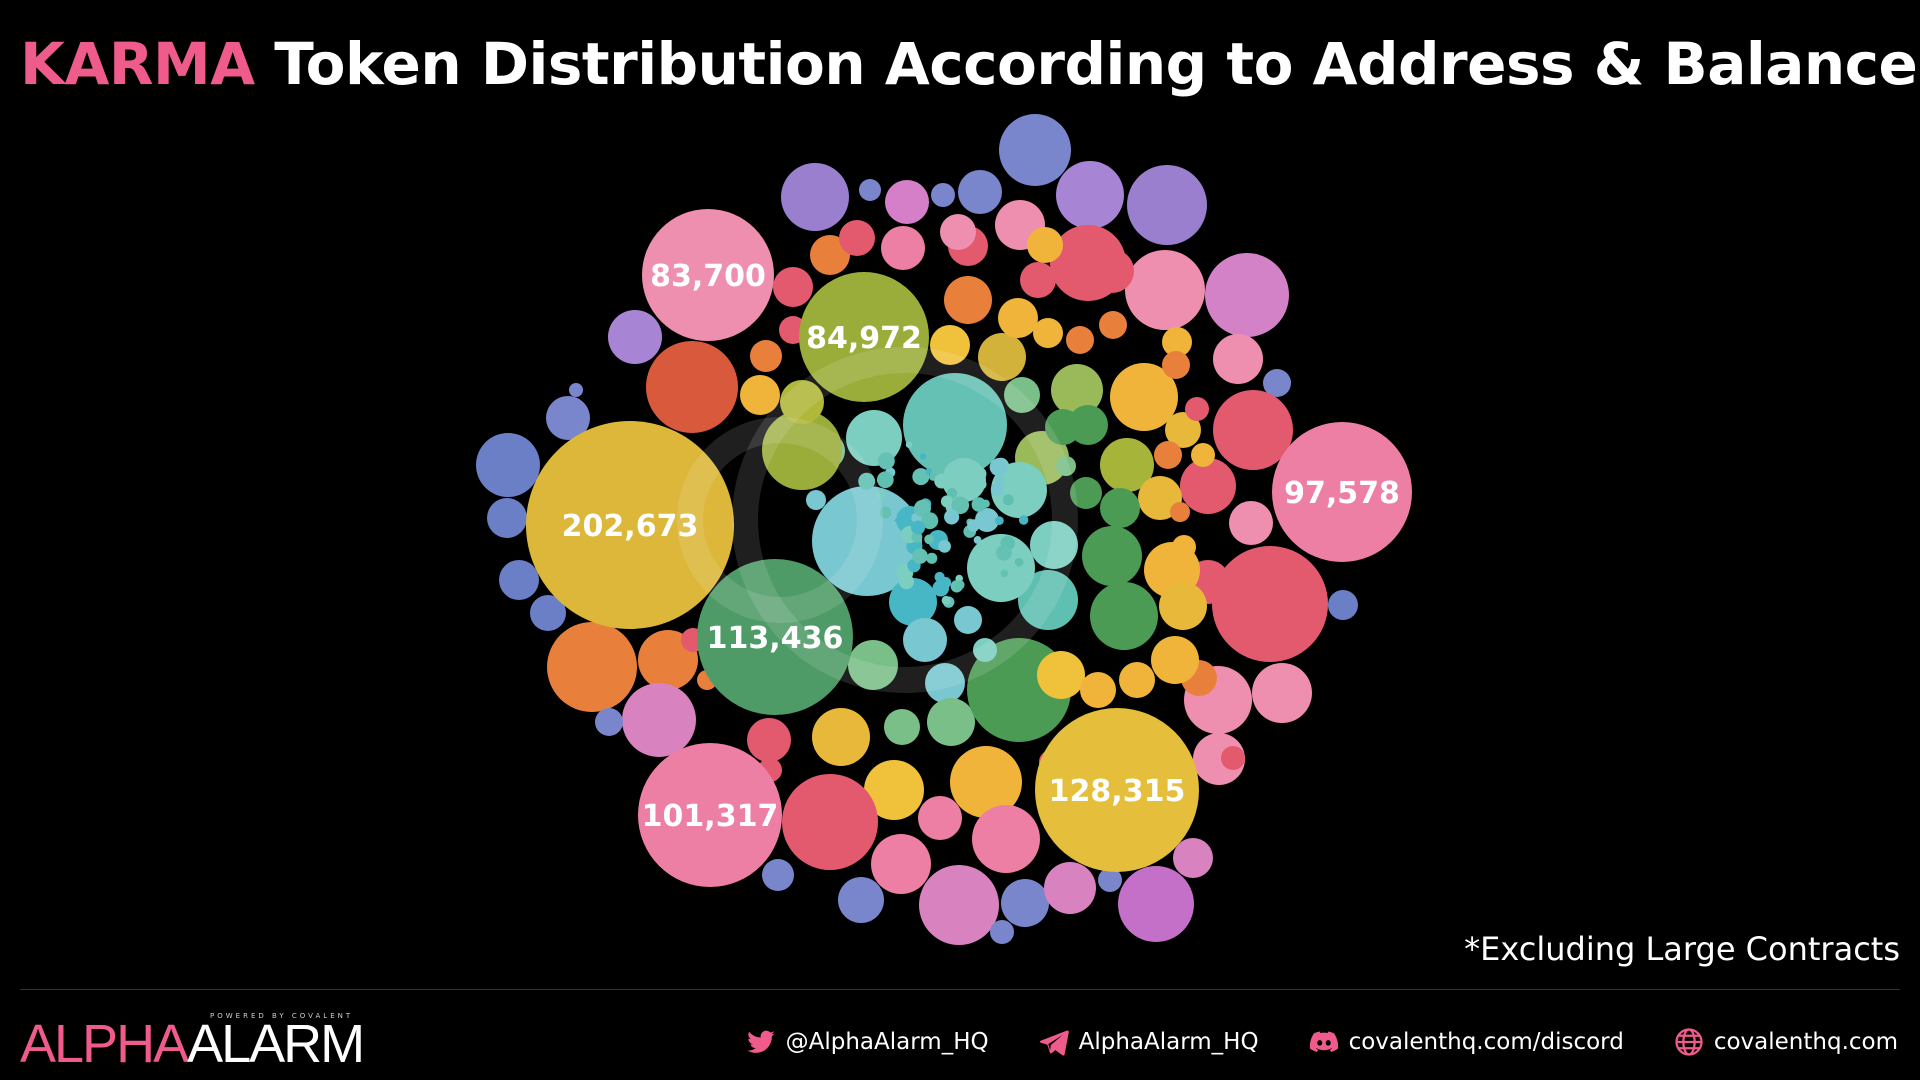 The width and height of the screenshot is (1920, 1080). Describe the element at coordinates (276, 1044) in the screenshot. I see `logo-alarm: ALARM` at that location.